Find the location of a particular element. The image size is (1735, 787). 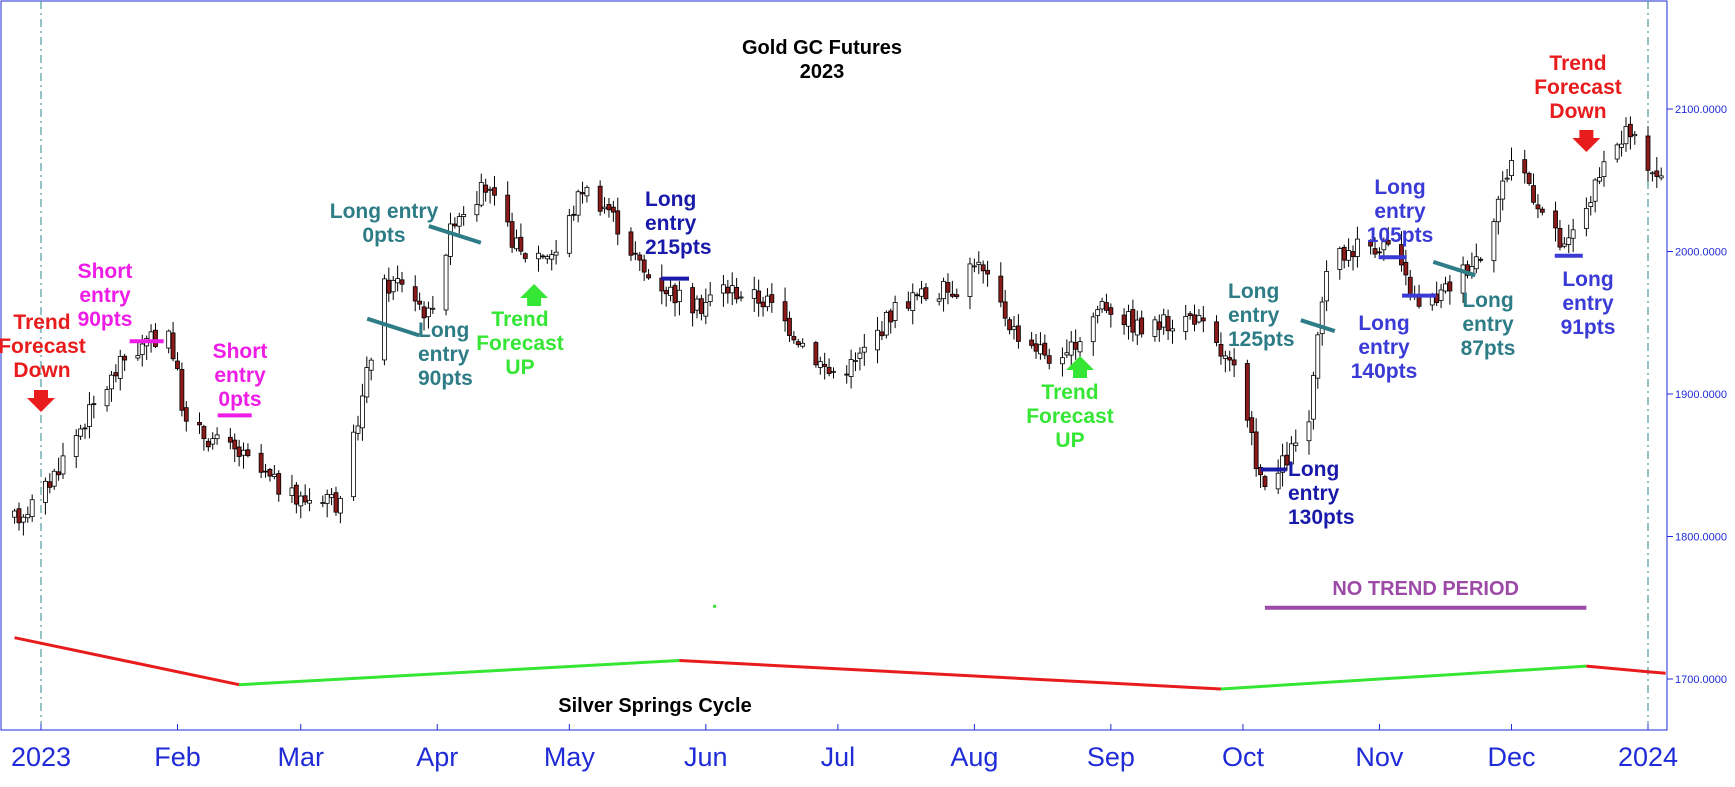

annotation: Long entry 0pts is located at coordinates (406, 223).